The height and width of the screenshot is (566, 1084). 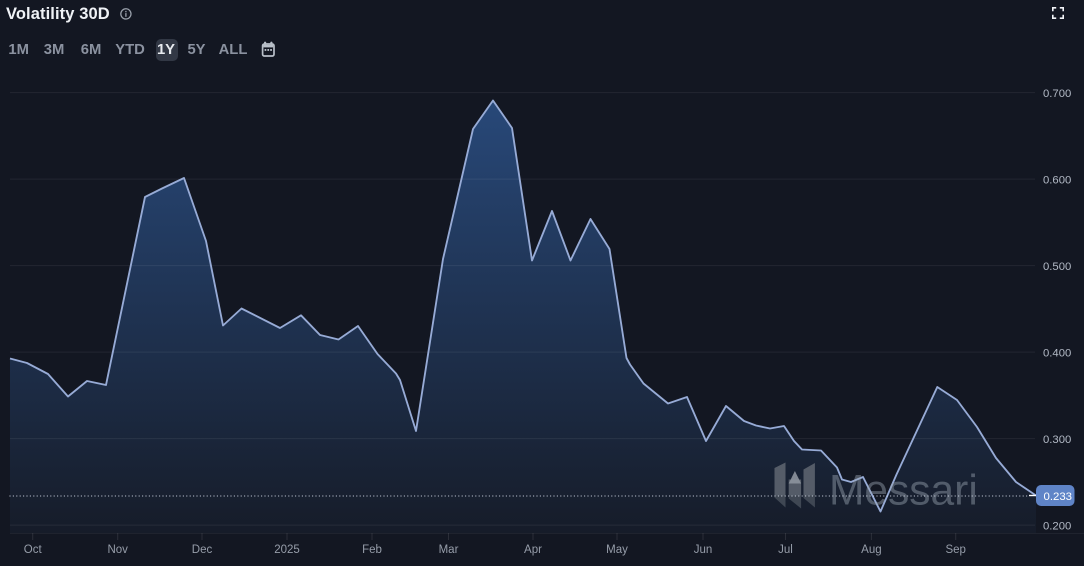 What do you see at coordinates (1057, 526) in the screenshot?
I see `svg-text: 0.200` at bounding box center [1057, 526].